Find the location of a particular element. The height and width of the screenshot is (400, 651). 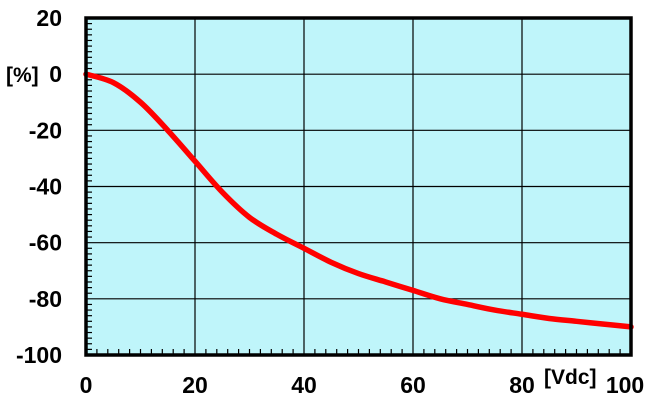

x-tick-label: 100 is located at coordinates (625, 385).